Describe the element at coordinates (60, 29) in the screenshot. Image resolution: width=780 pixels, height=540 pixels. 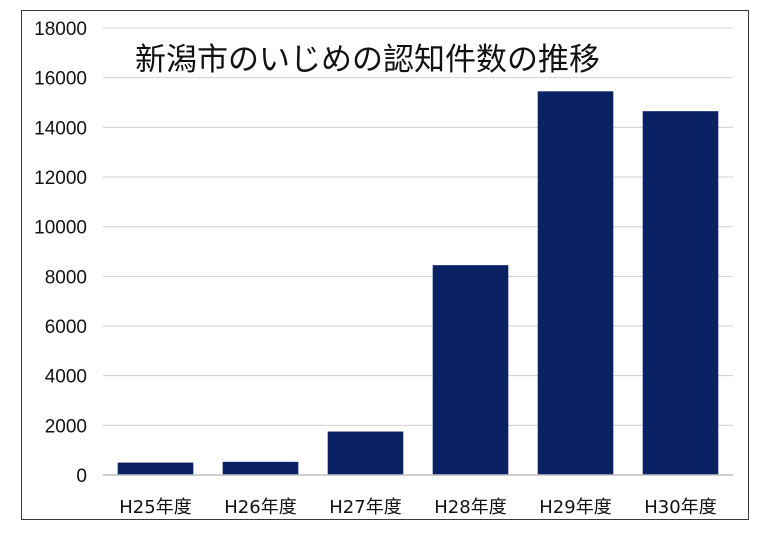
I see `y-tick-label: 18000` at that location.